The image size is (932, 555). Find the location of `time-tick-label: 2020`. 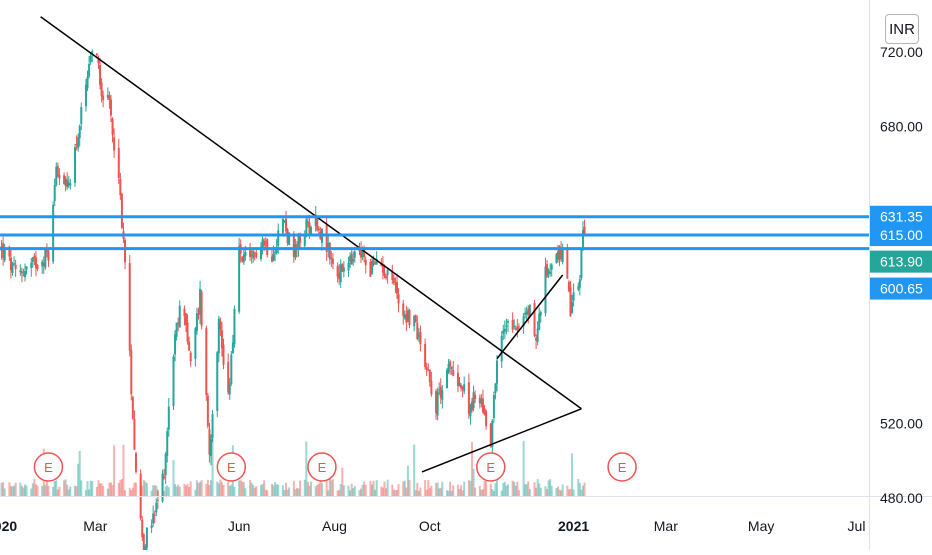

time-tick-label: 2020 is located at coordinates (8, 526).